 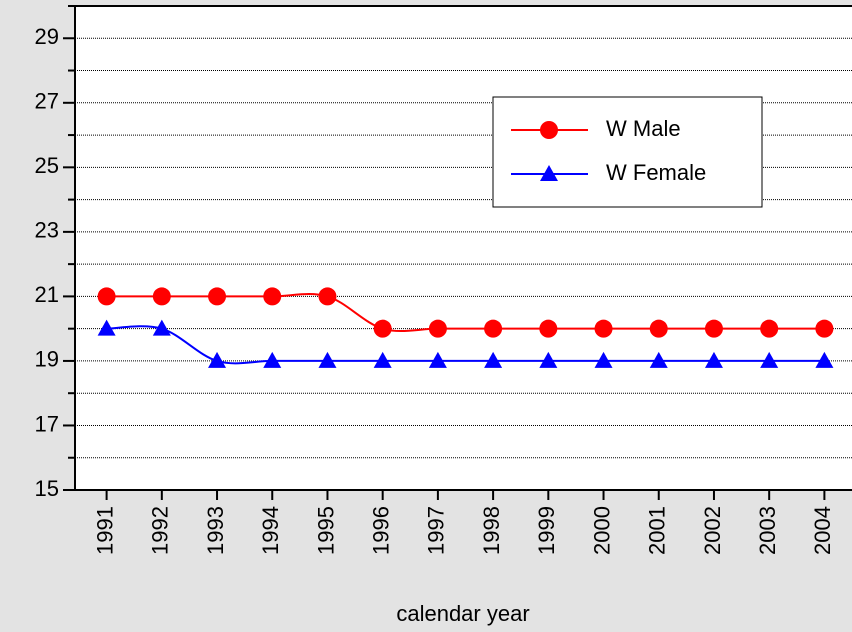 I want to click on x-tick-label: 1993, so click(x=215, y=530).